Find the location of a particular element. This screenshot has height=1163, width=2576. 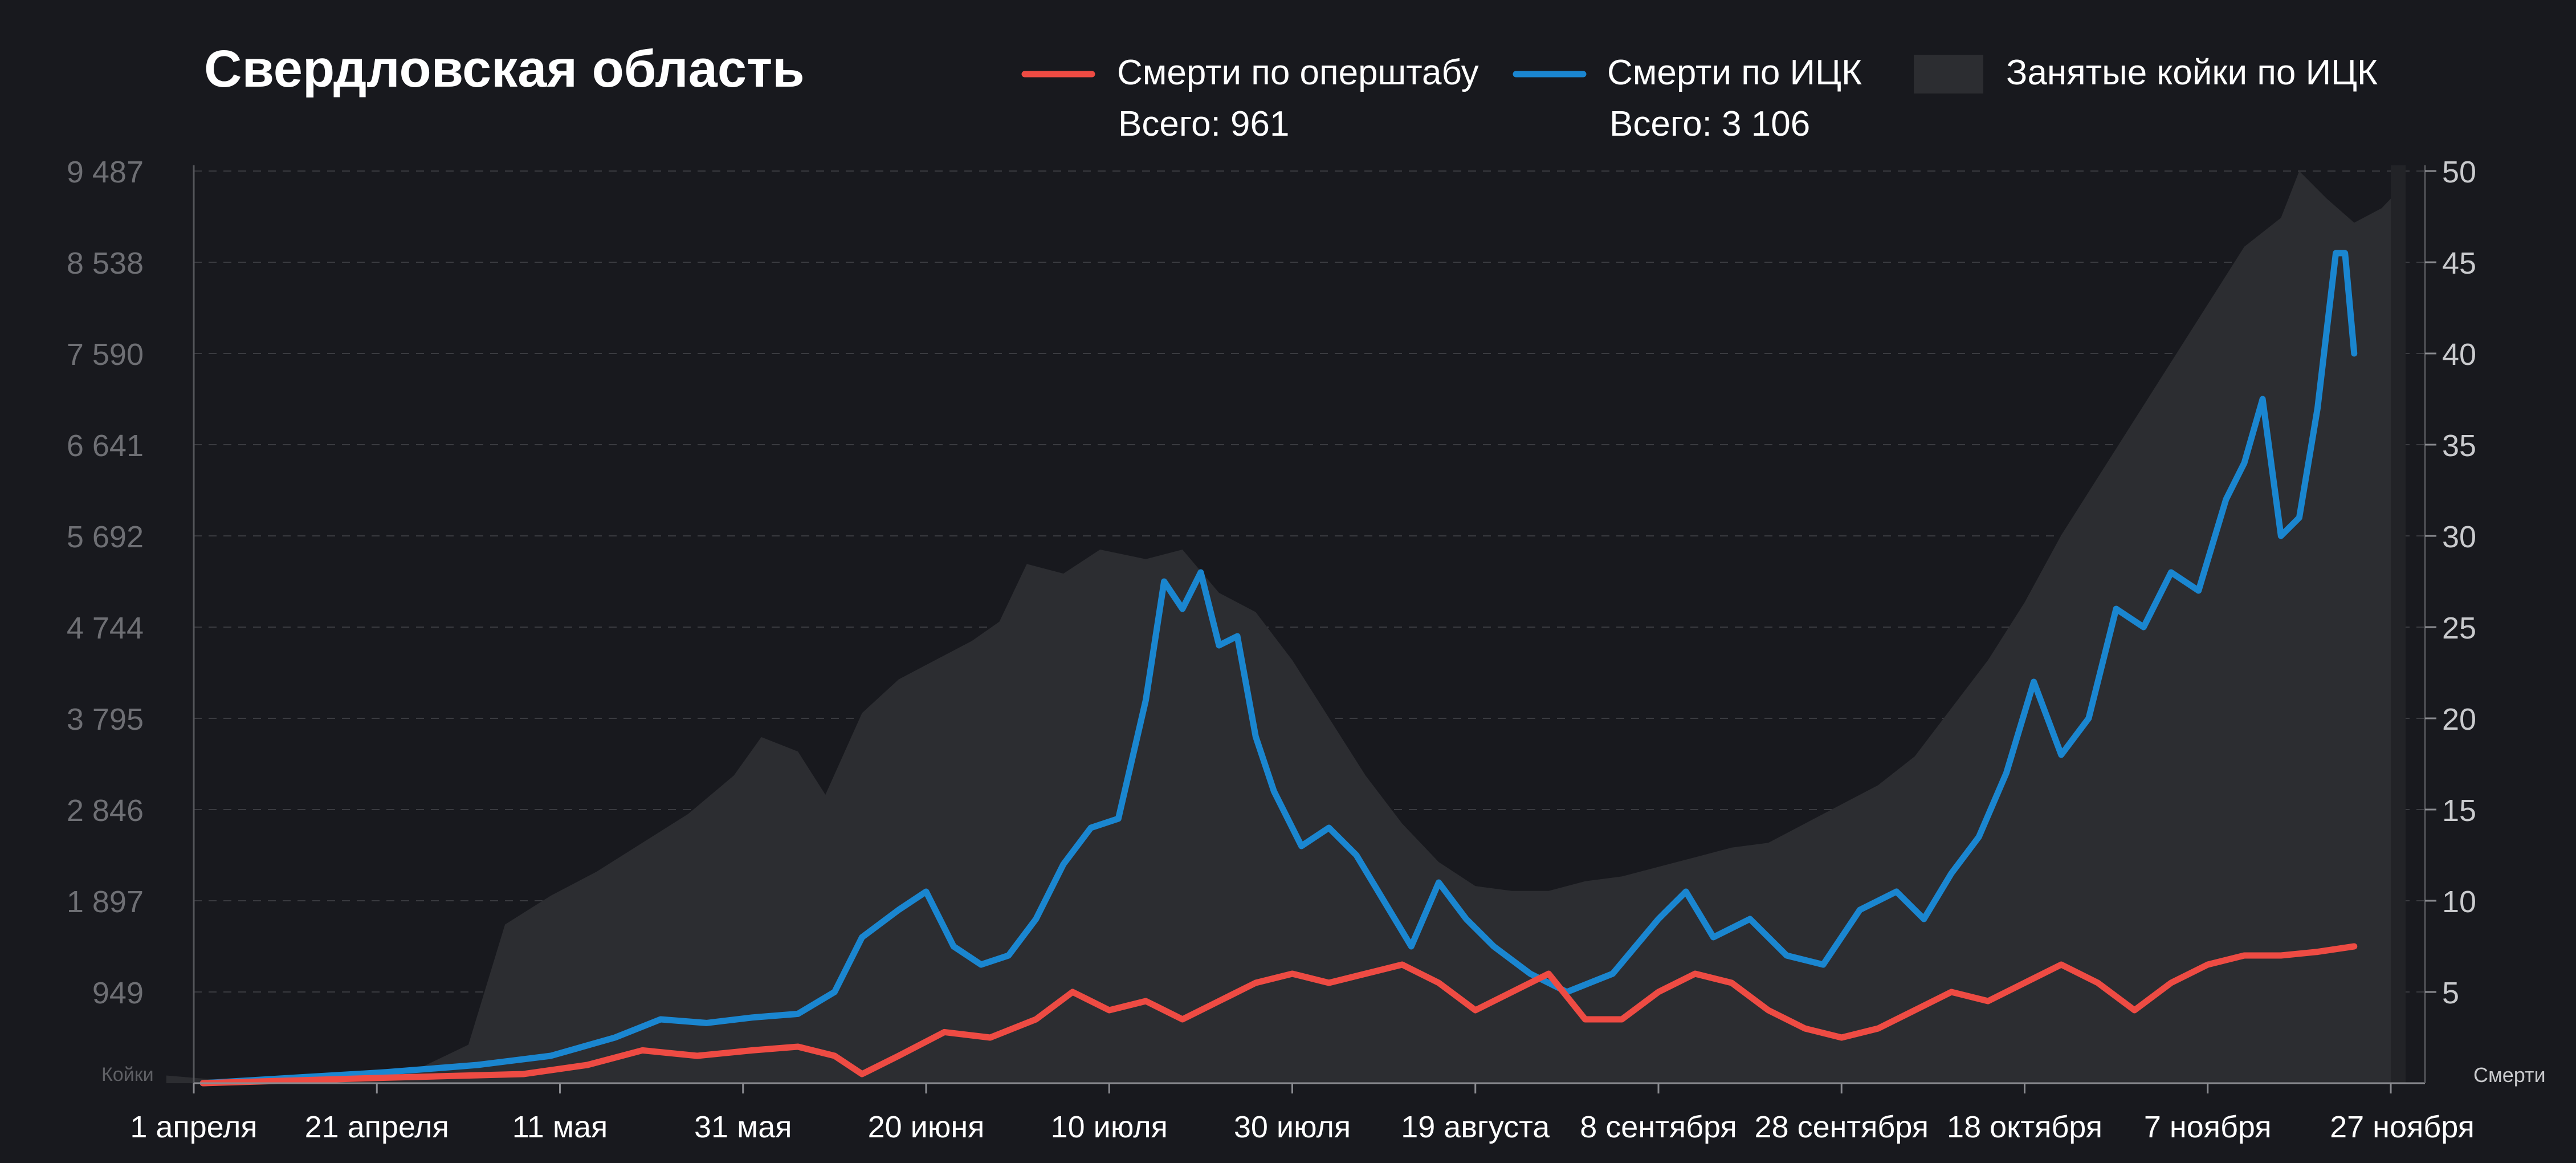

legend-total-operstab: Всего: 961 is located at coordinates (1203, 124).